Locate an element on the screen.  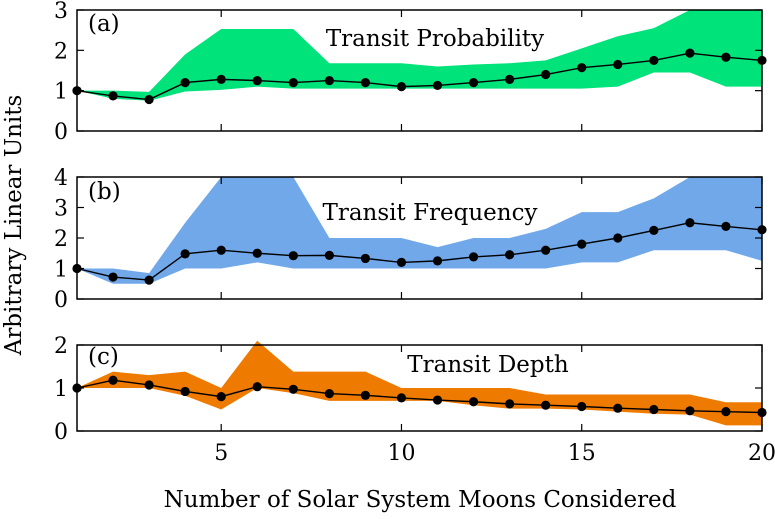
uncertainty-band is located at coordinates (419, 383).